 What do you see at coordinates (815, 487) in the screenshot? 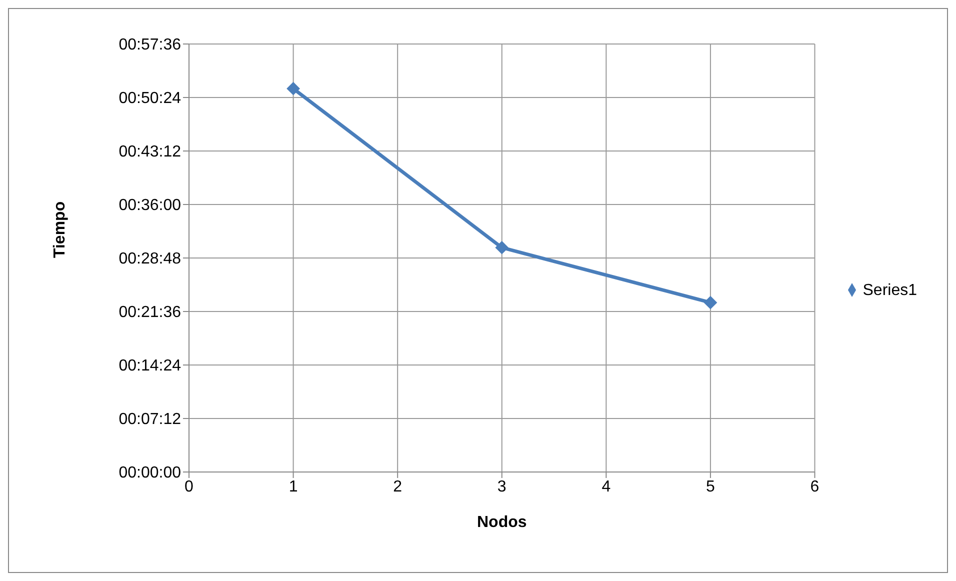
I see `x-tick-label: 6` at bounding box center [815, 487].